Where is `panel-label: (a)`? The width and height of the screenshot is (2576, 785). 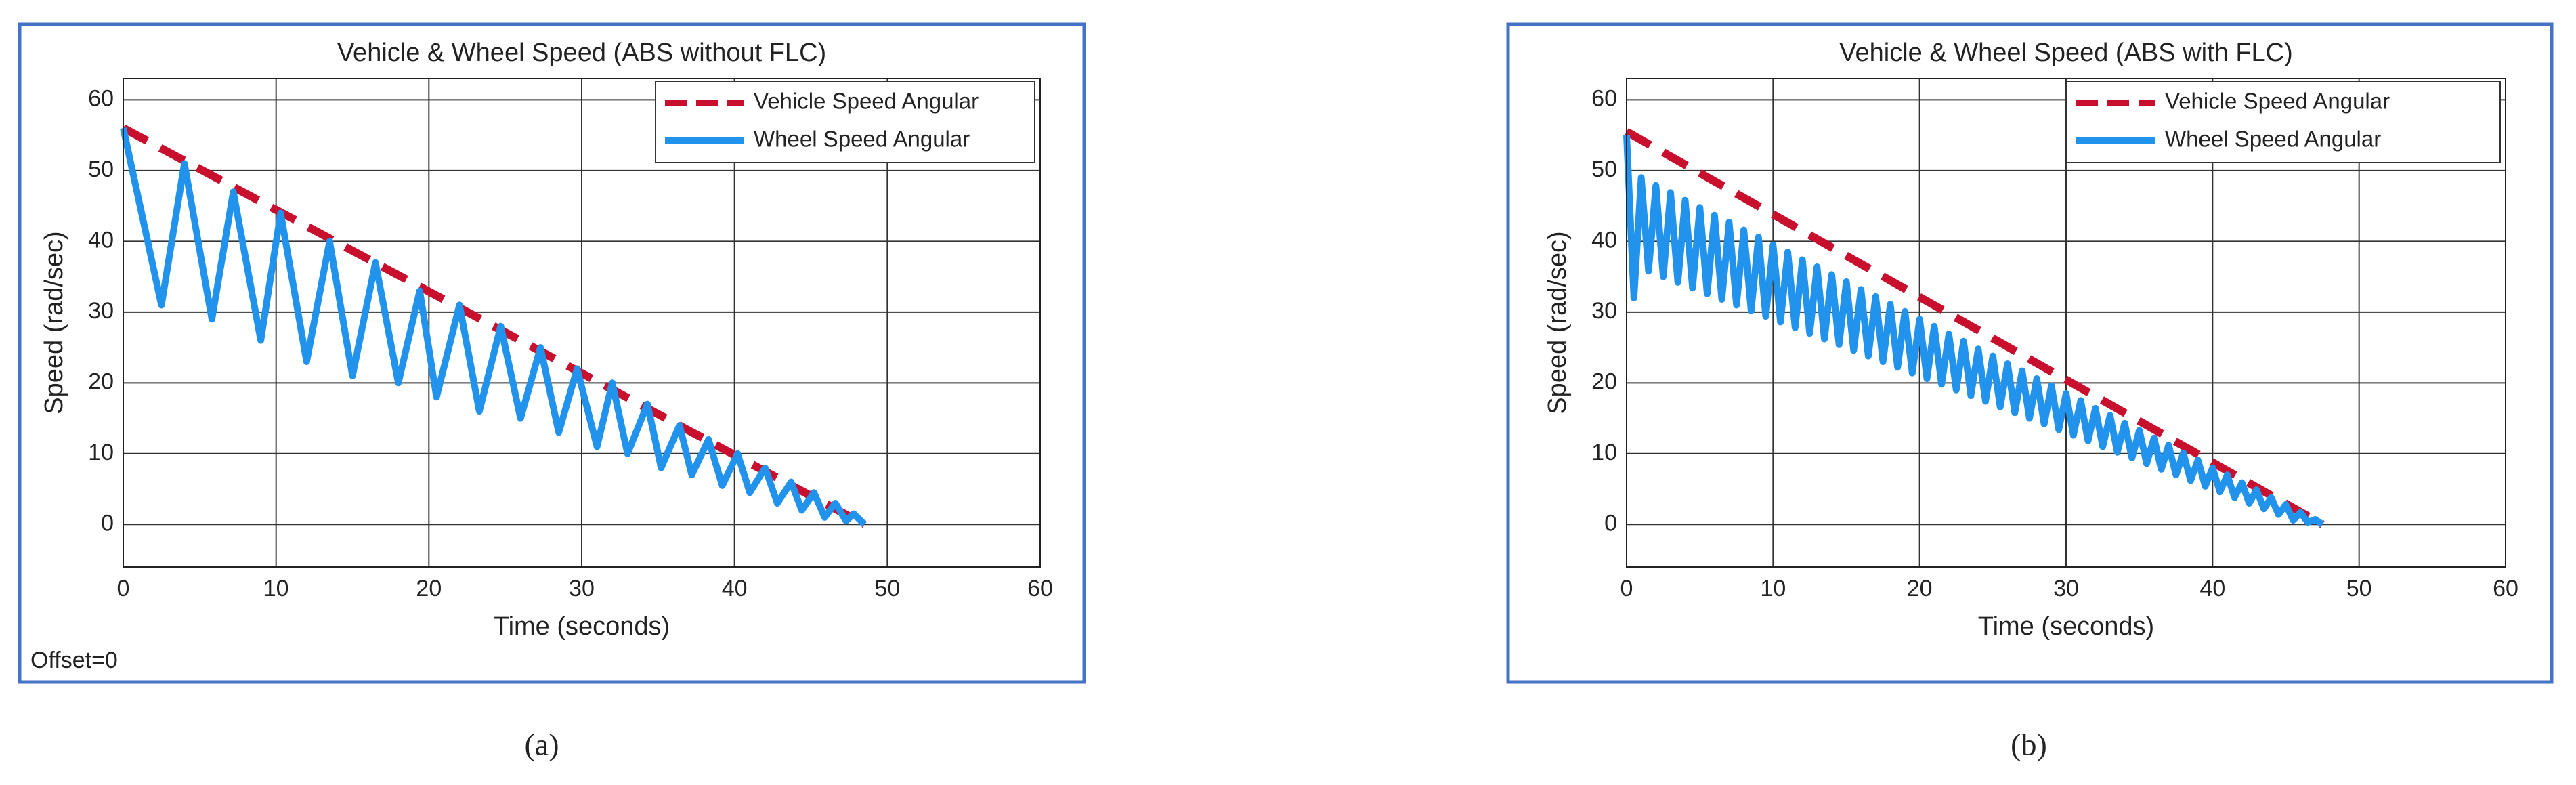
panel-label: (a) is located at coordinates (541, 744).